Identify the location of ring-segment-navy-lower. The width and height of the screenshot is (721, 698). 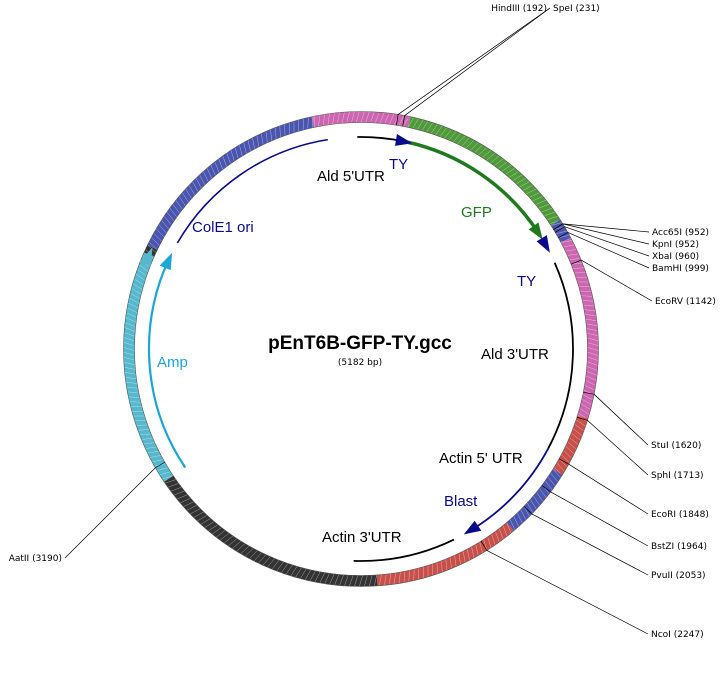
(534, 499).